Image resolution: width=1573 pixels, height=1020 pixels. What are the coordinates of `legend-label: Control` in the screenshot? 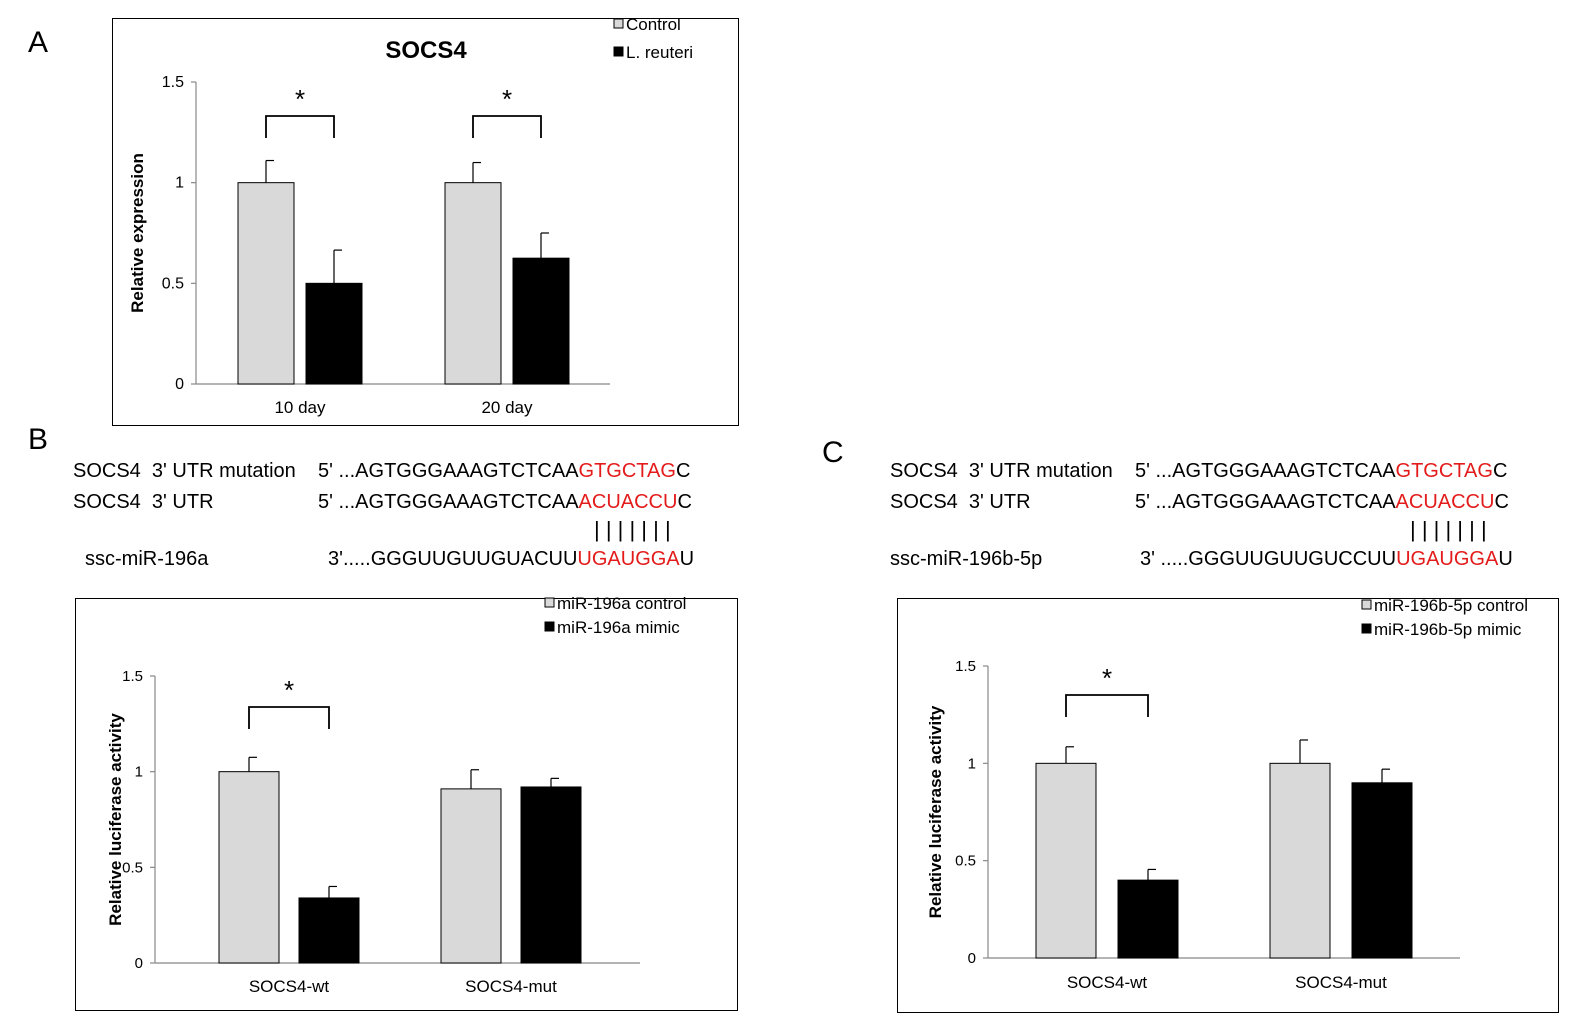 It's located at (653, 24).